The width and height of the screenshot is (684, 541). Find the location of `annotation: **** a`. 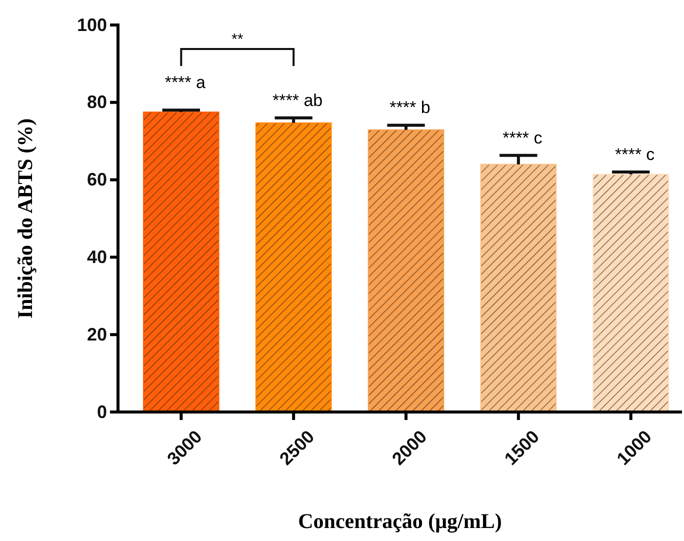

annotation: **** a is located at coordinates (185, 82).